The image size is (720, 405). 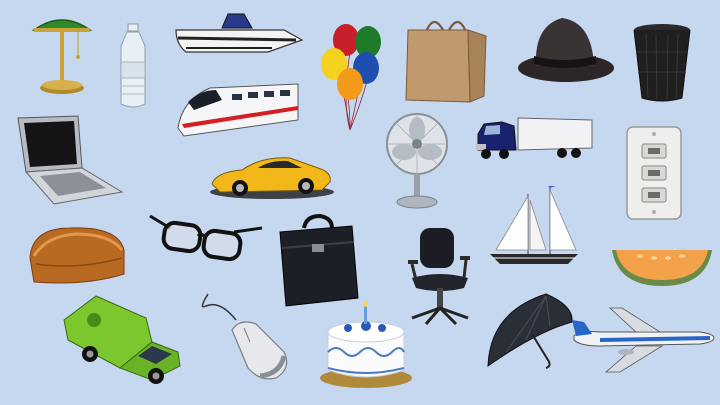 I want to click on computer-mouse-icon, so click(x=246, y=336).